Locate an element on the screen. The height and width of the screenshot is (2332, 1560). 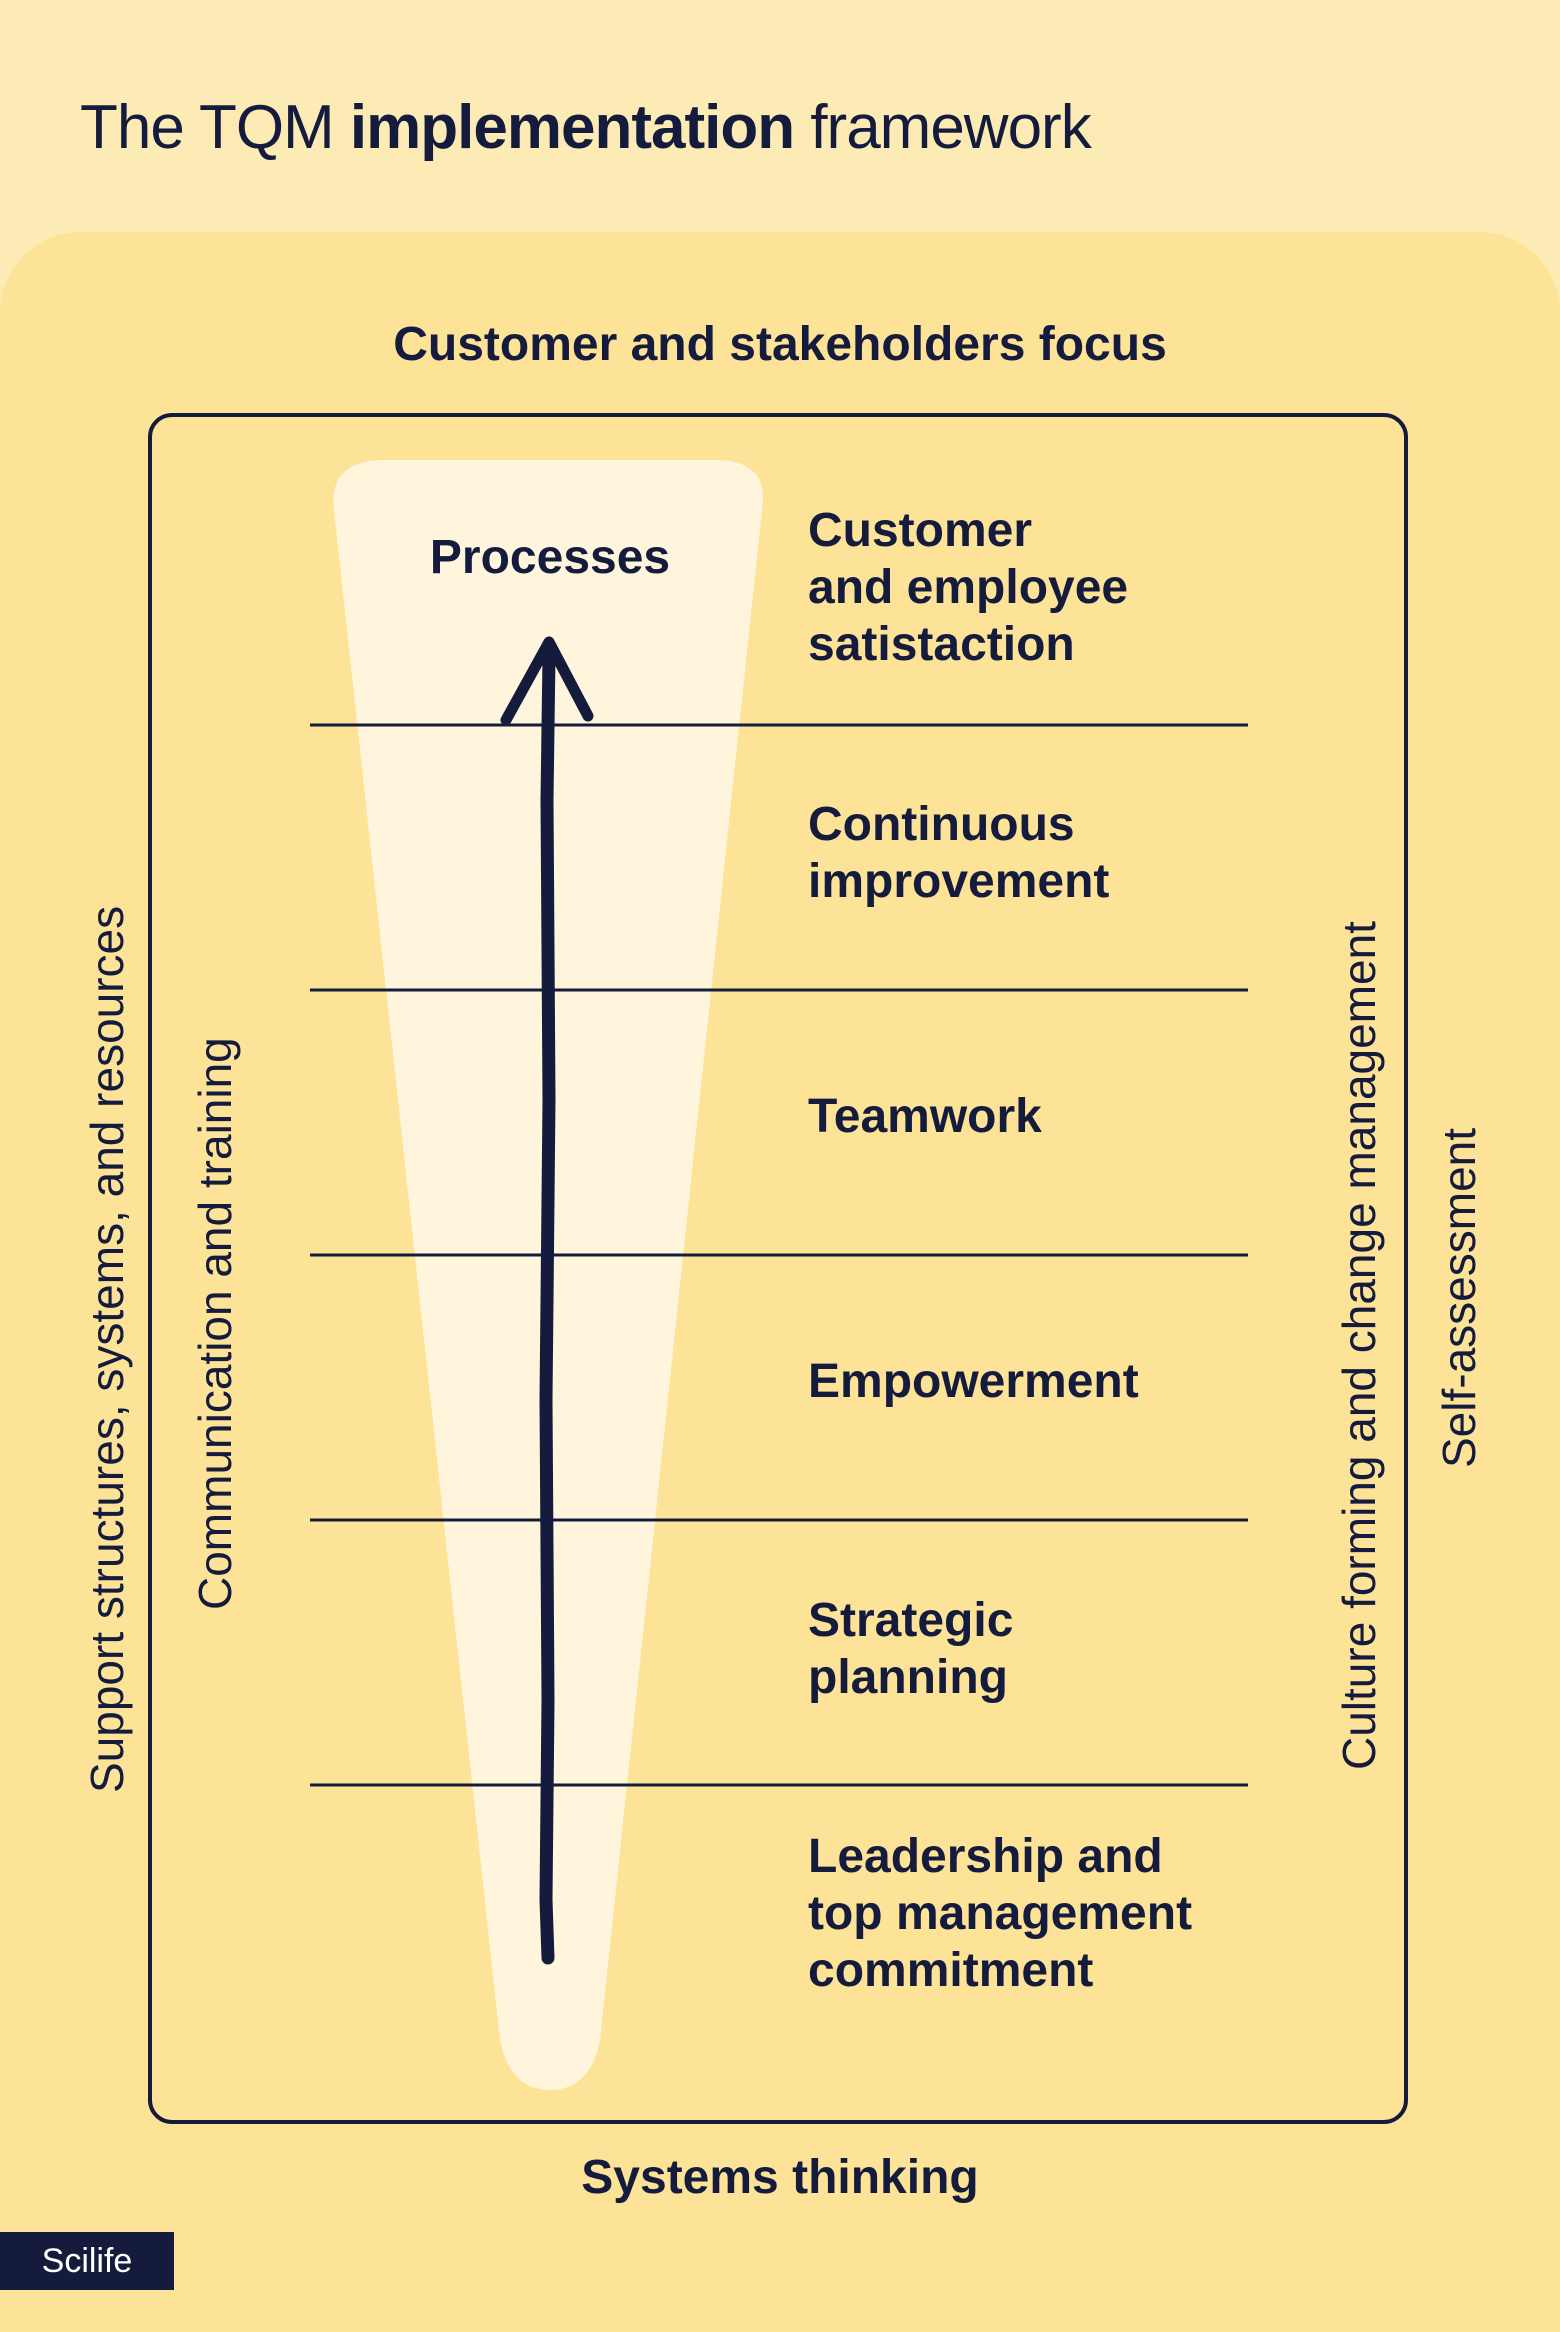
row-label-line: commitment is located at coordinates (951, 1970).